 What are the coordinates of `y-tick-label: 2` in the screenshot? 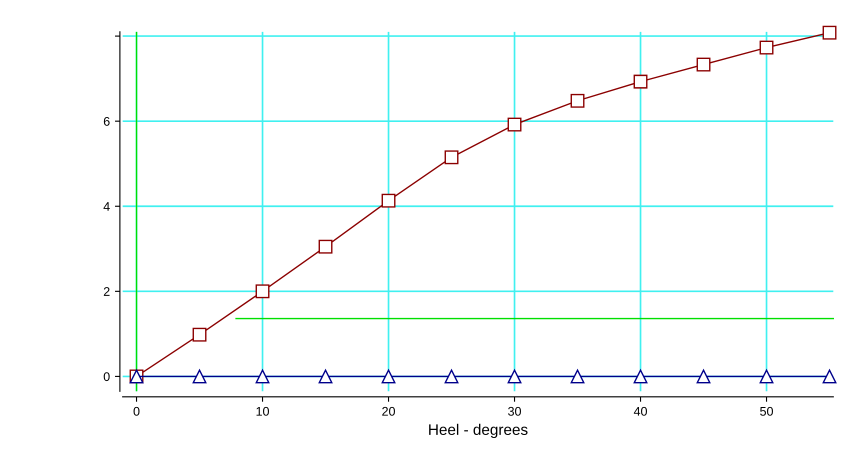 It's located at (107, 291).